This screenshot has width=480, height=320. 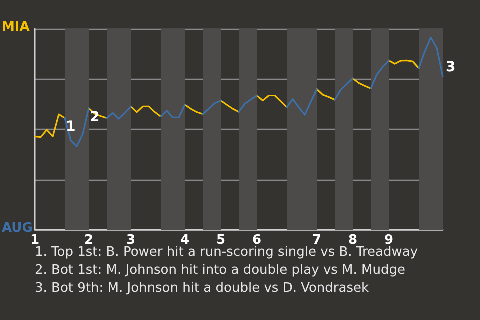 What do you see at coordinates (71, 127) in the screenshot?
I see `annotation: 1` at bounding box center [71, 127].